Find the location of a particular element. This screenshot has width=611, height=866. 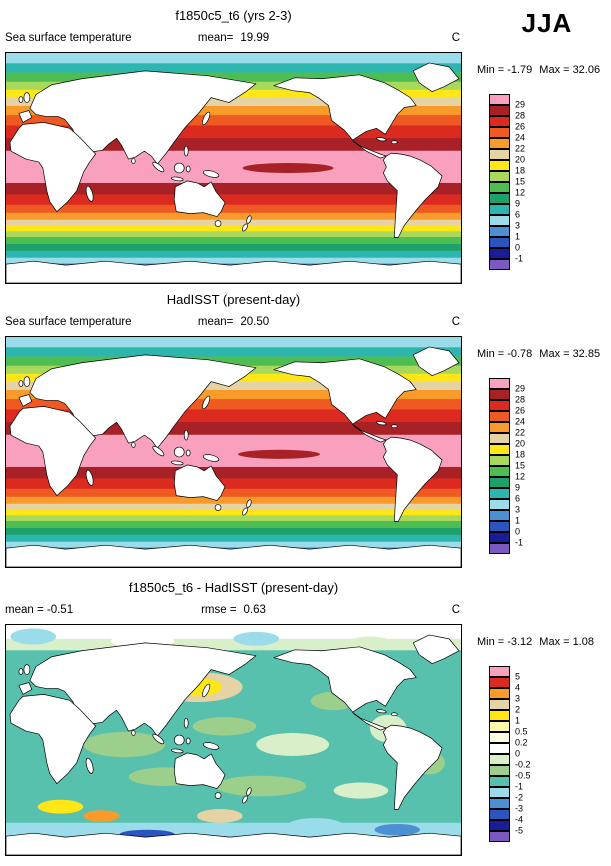

max-value: 32.85 is located at coordinates (586, 354).